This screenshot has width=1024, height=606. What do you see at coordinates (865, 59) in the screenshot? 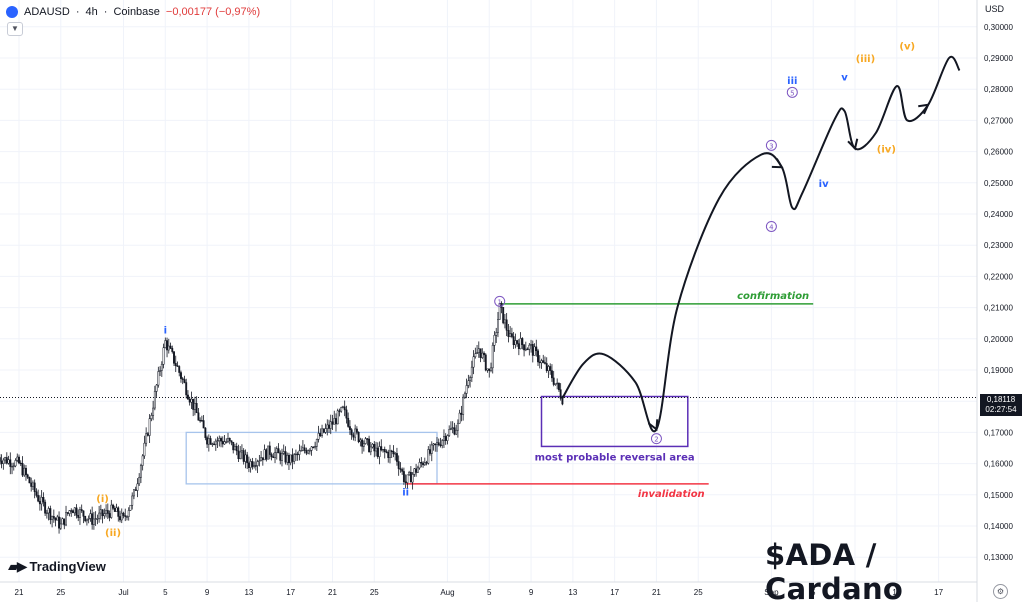
I see `wave-label: (iii)` at bounding box center [865, 59].